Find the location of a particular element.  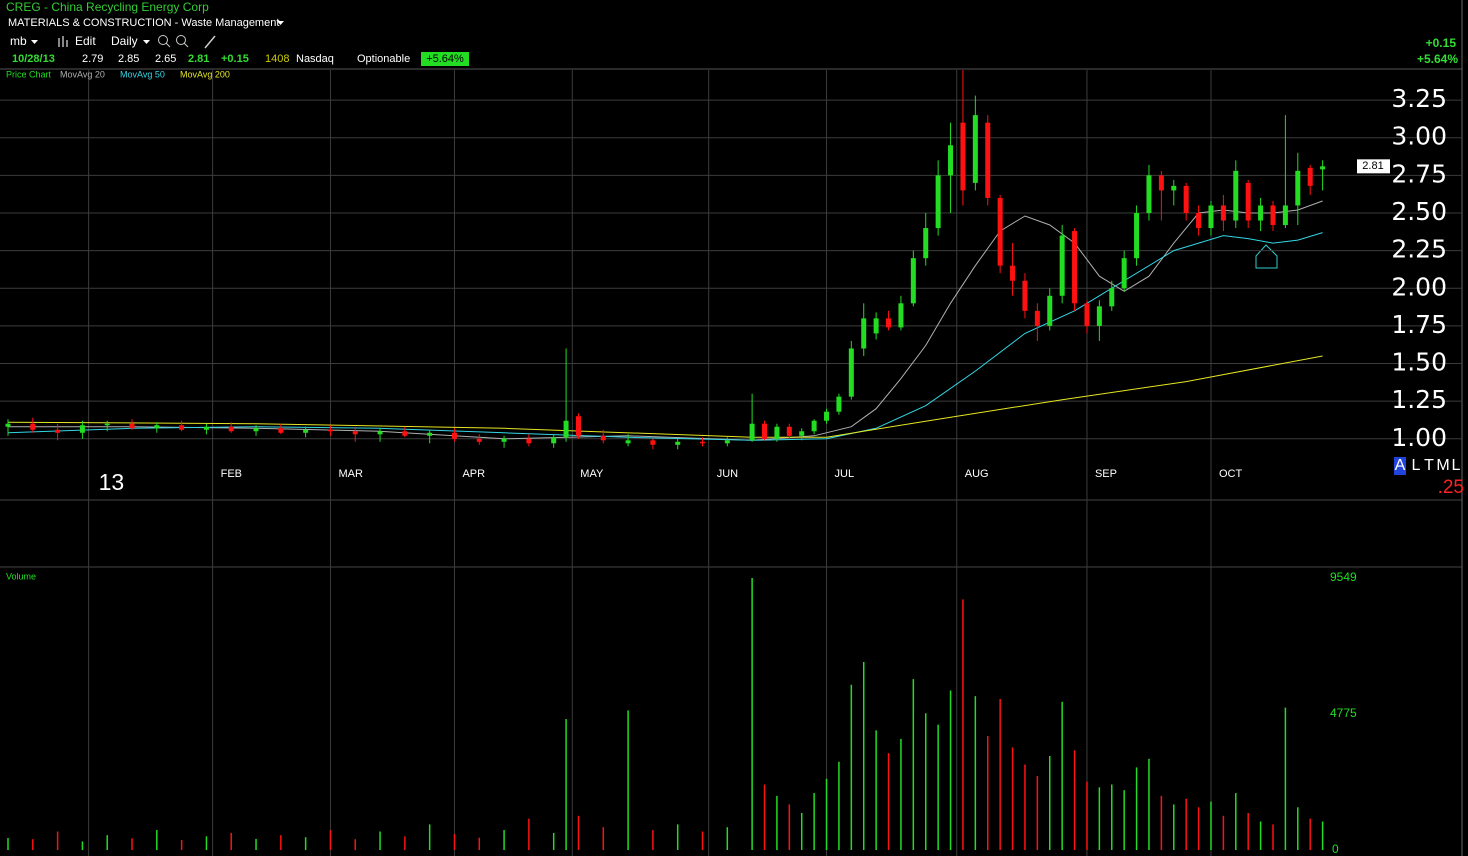

x-tick-label: MAY is located at coordinates (592, 474).